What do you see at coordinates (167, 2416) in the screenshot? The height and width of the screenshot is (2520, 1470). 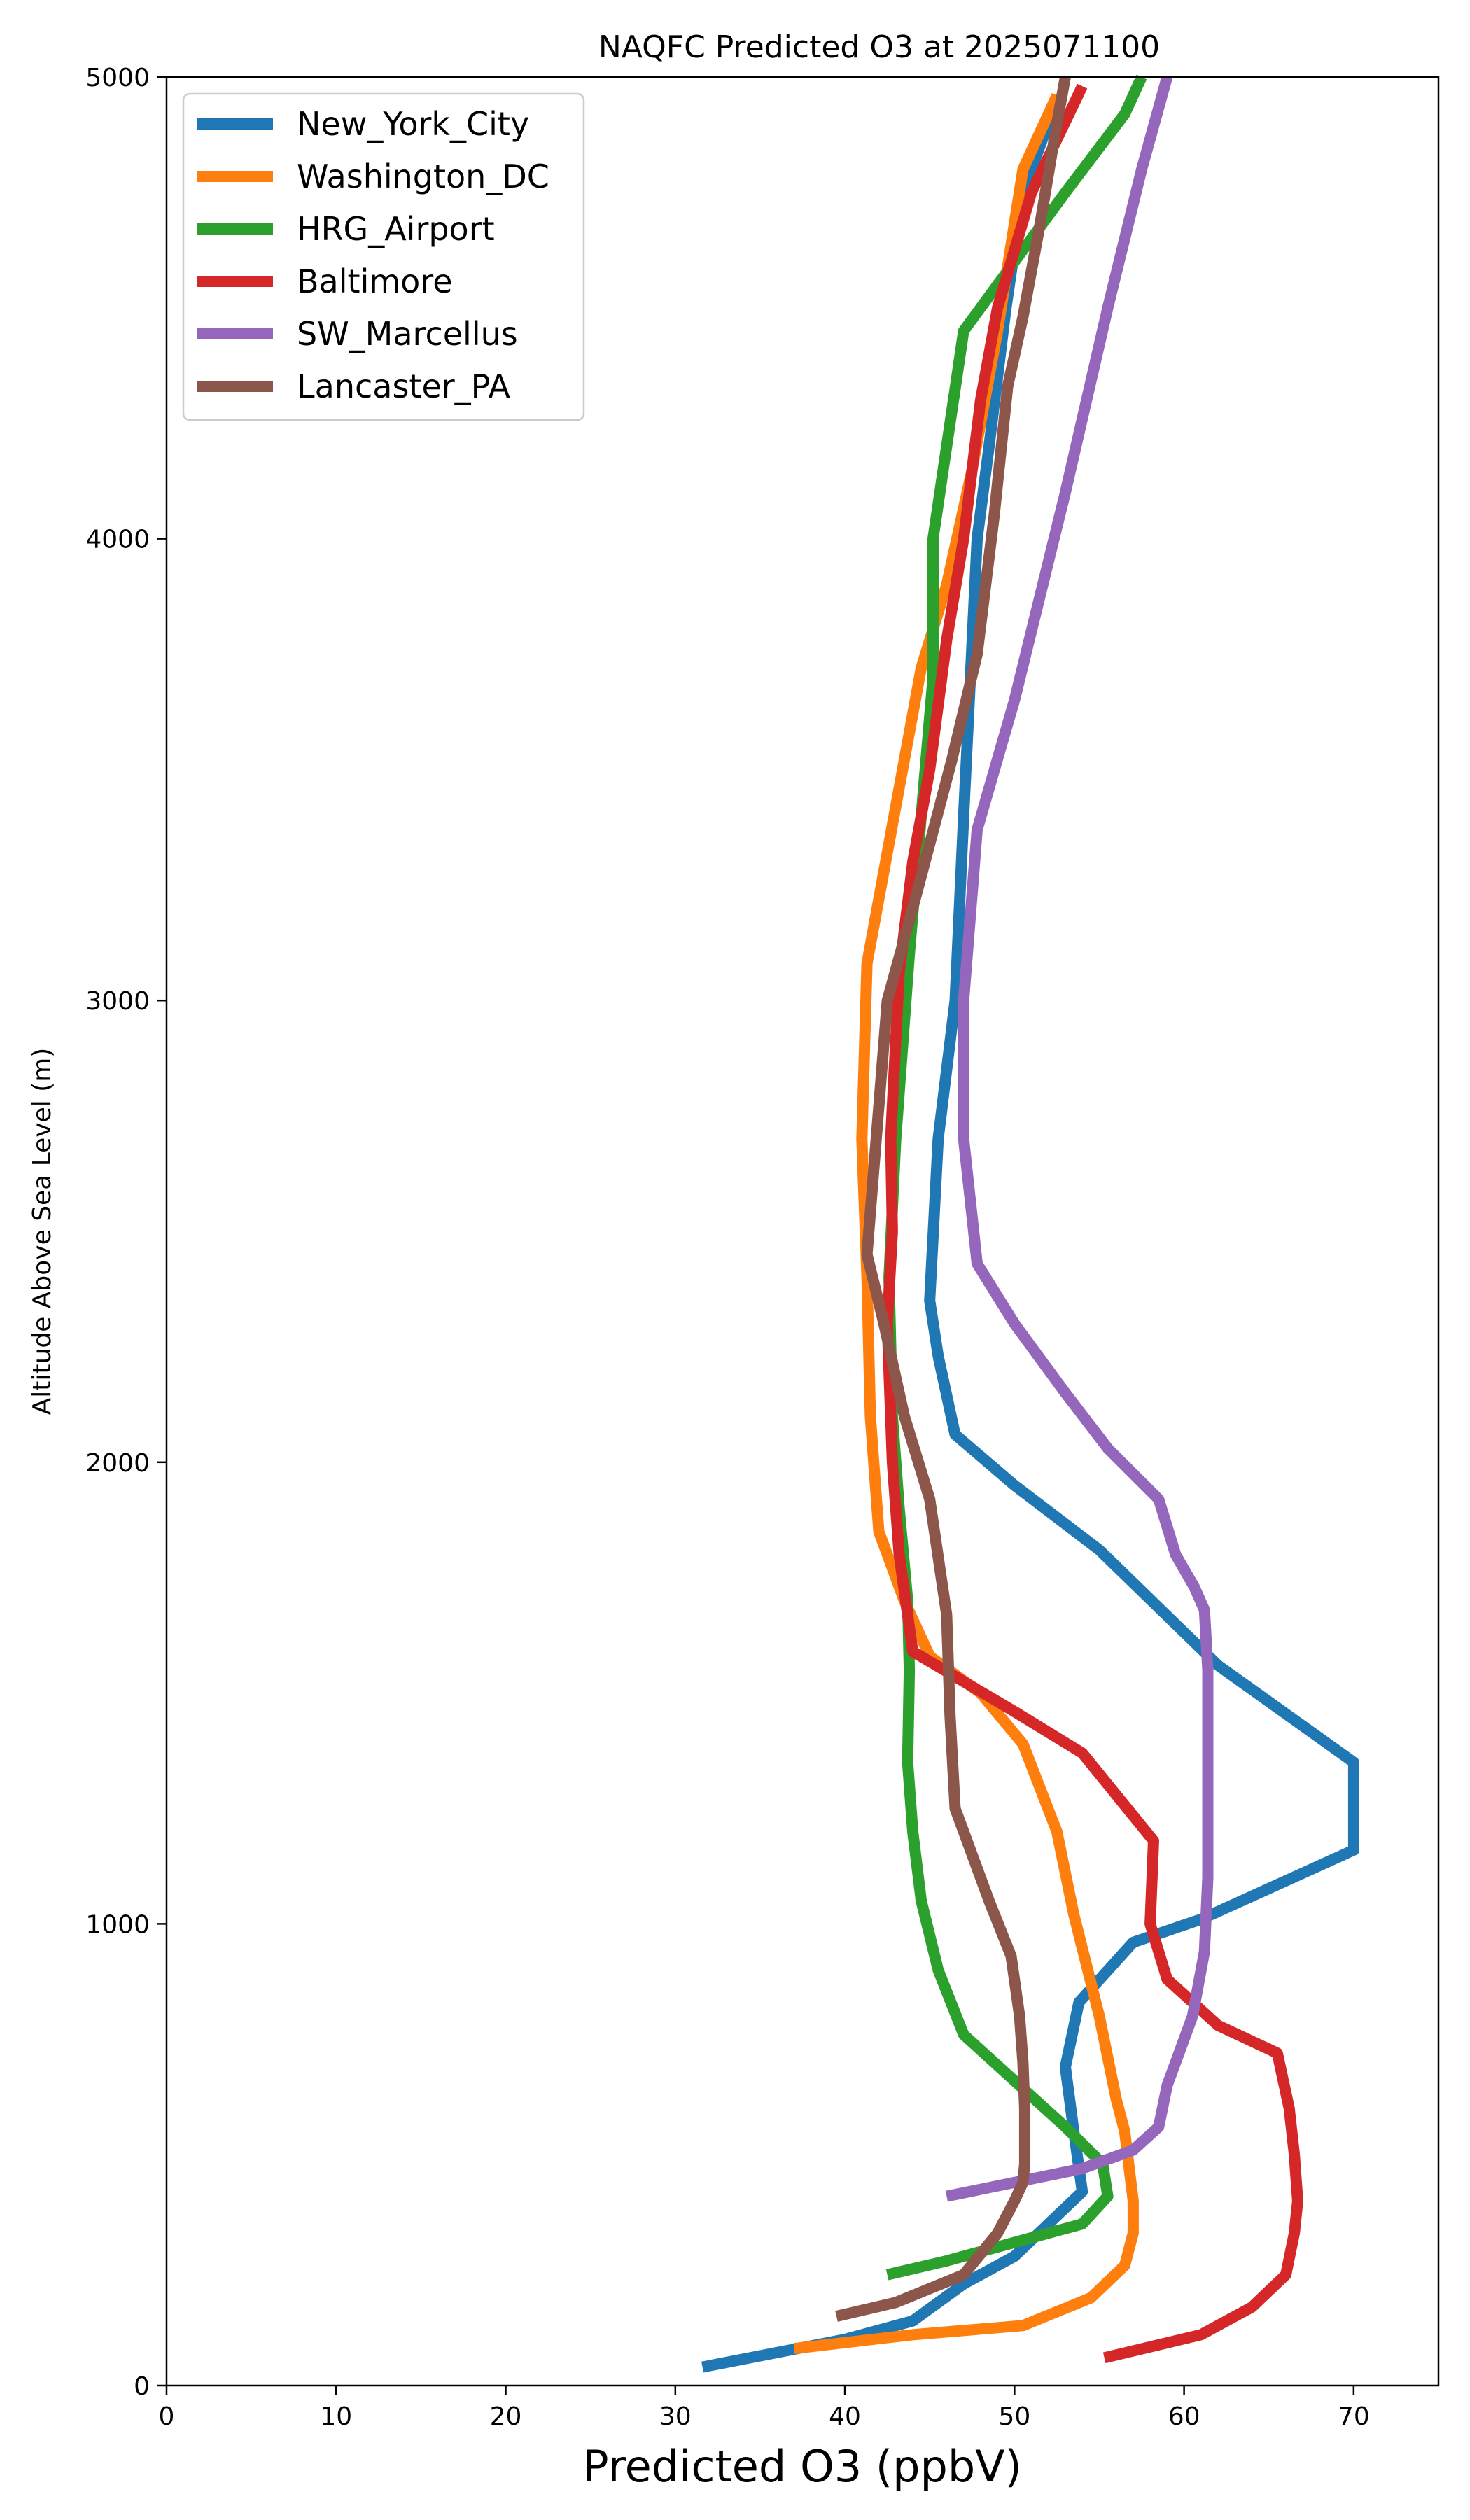 I see `x-tick-label: 0` at bounding box center [167, 2416].